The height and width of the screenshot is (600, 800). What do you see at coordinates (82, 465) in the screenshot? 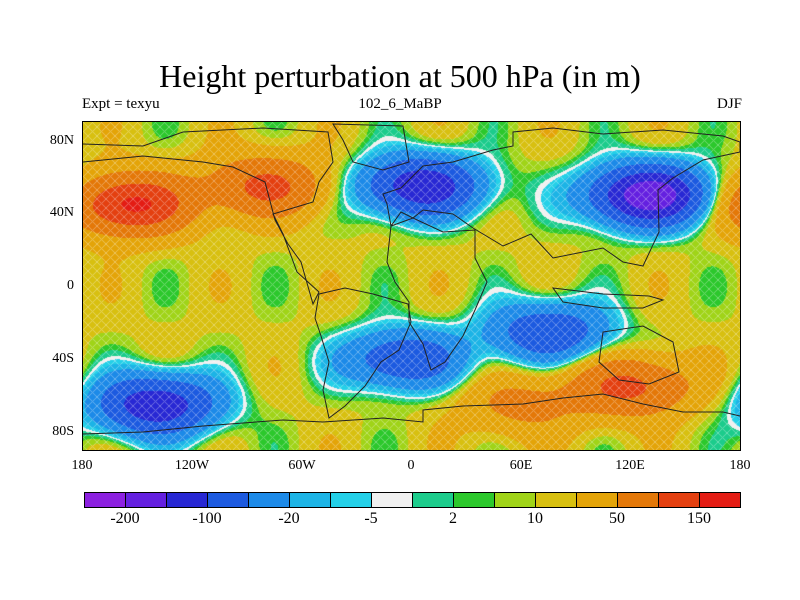
I see `lon-label-180w: 180` at bounding box center [82, 465].